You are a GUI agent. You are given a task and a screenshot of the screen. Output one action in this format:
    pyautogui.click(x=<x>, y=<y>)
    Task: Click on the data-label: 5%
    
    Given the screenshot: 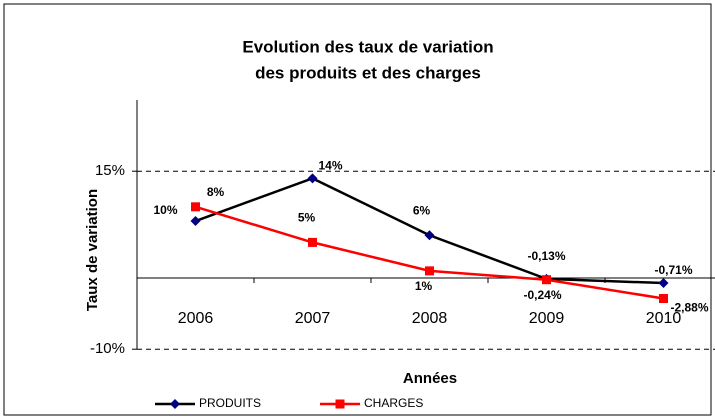 What is the action you would take?
    pyautogui.click(x=307, y=218)
    